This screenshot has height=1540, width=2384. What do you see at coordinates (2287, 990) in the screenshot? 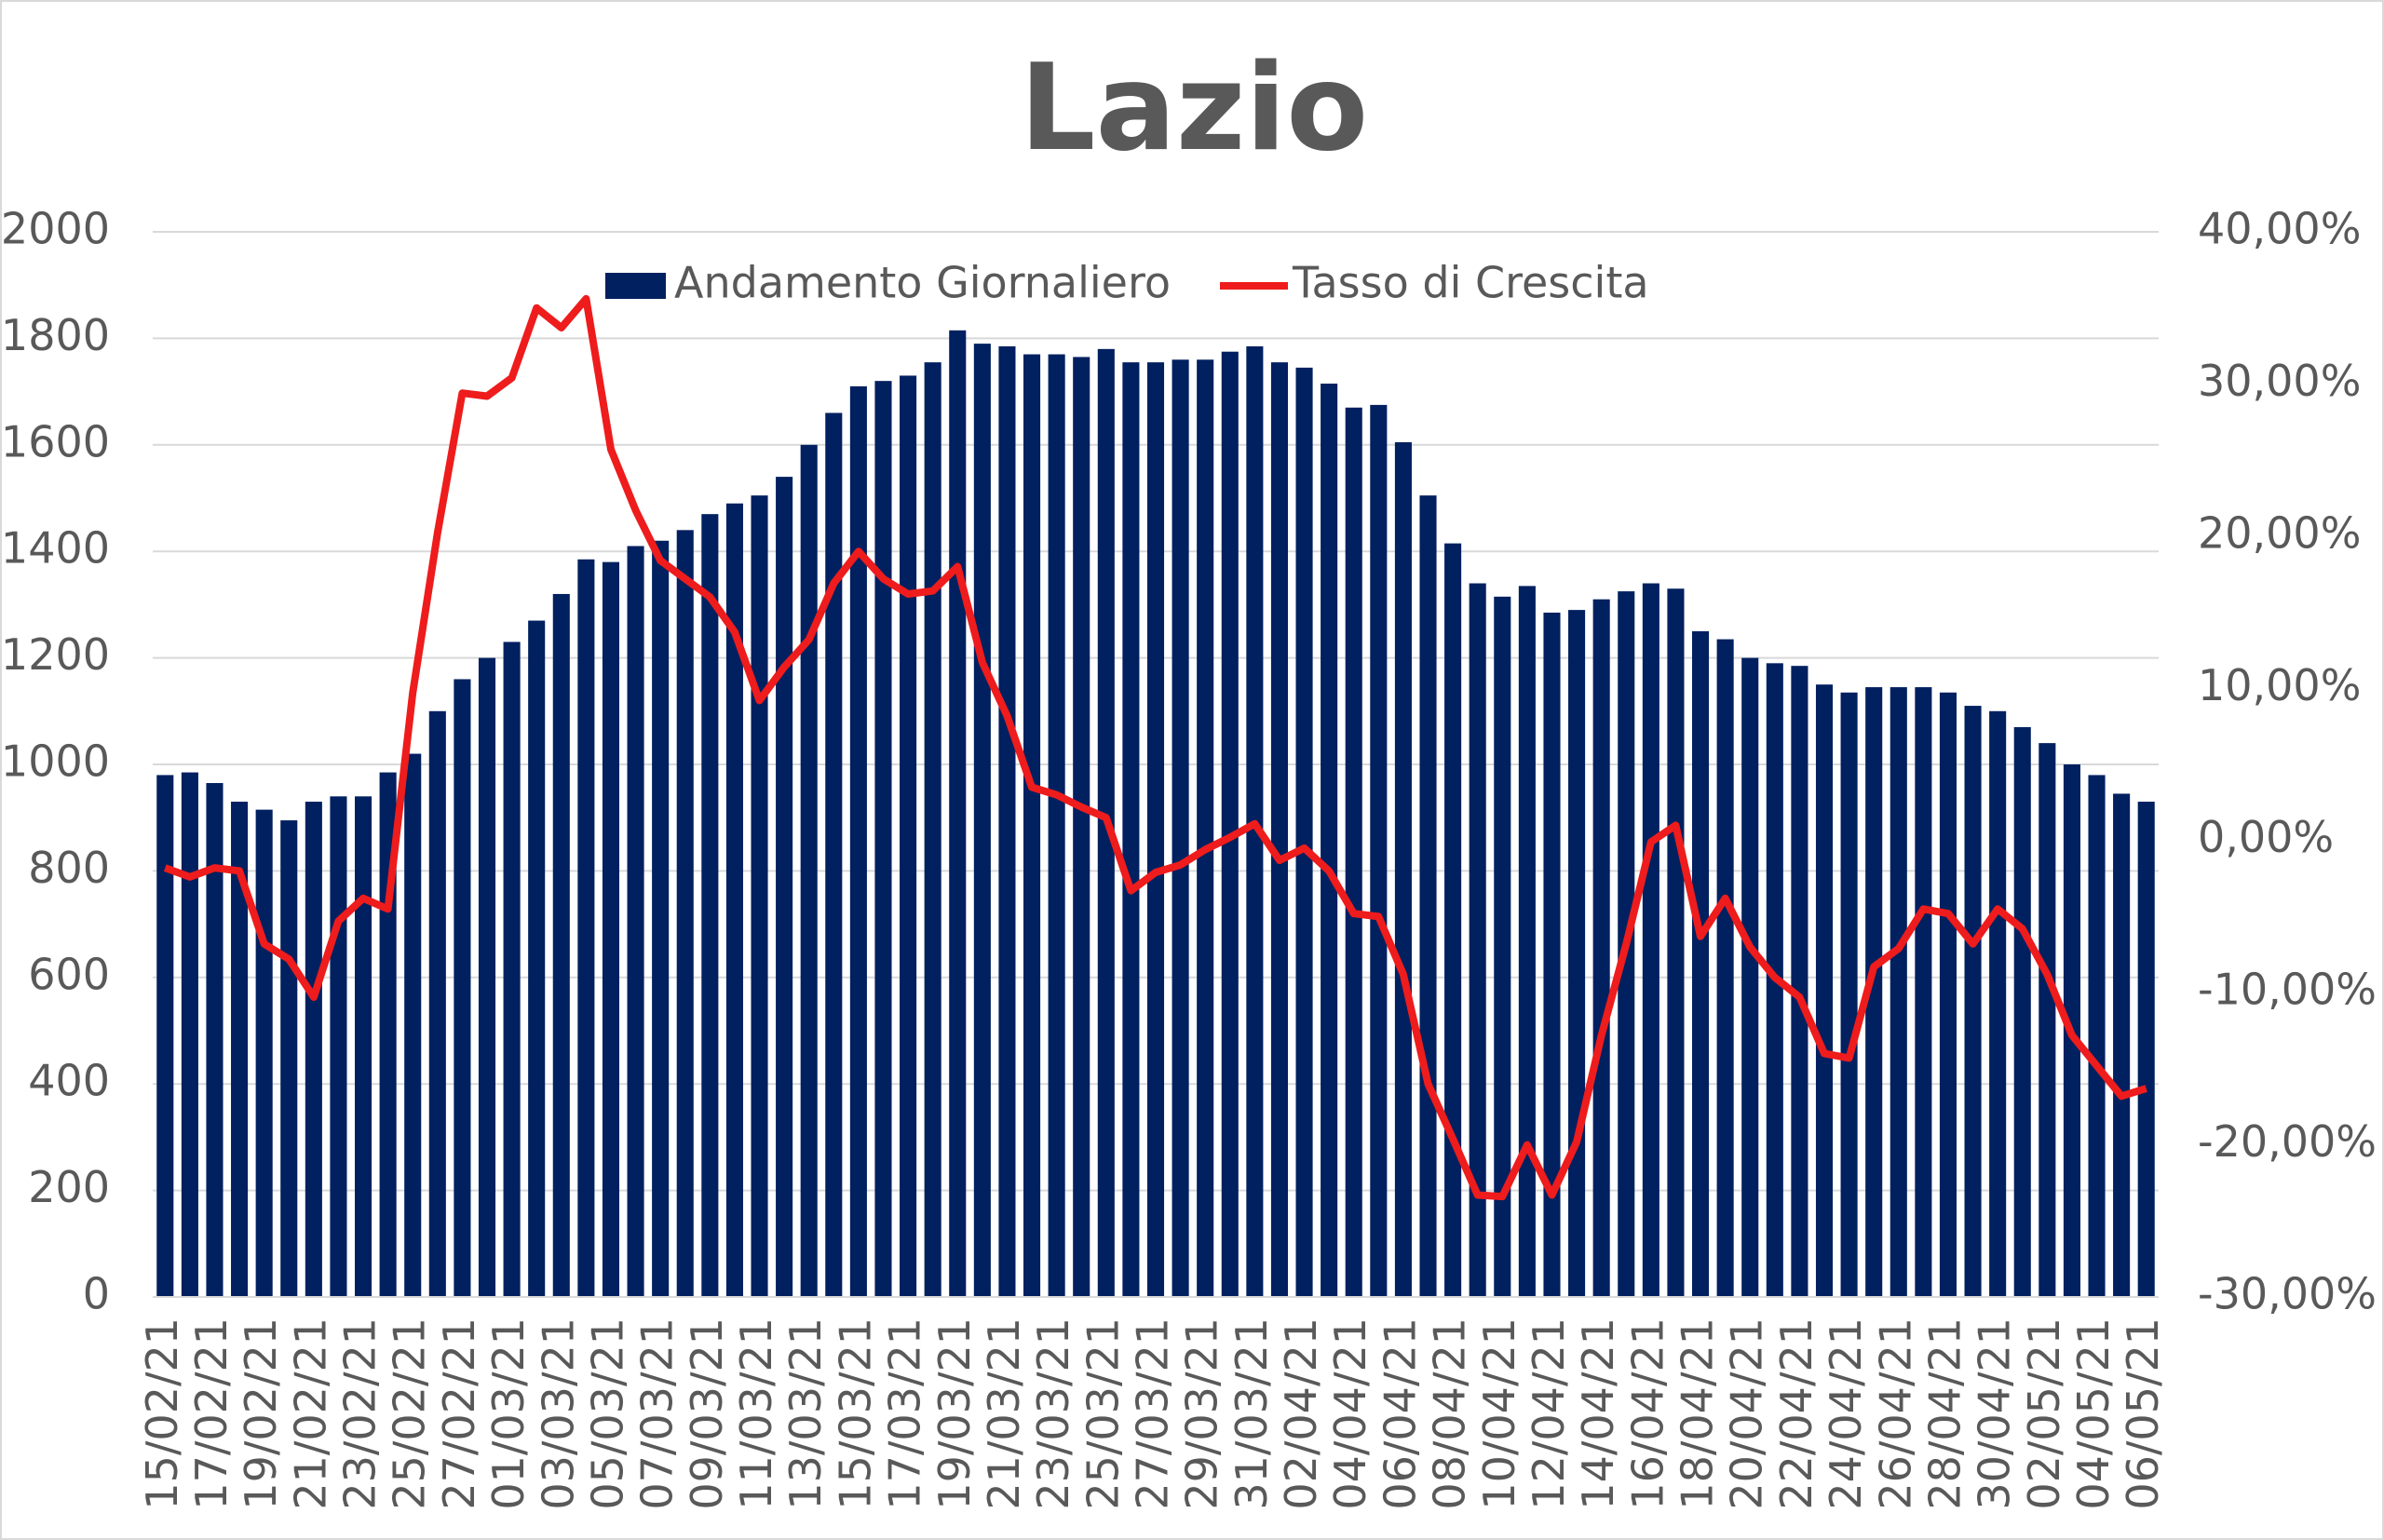
I see `y2-tick-label: -10,00%` at bounding box center [2287, 990].